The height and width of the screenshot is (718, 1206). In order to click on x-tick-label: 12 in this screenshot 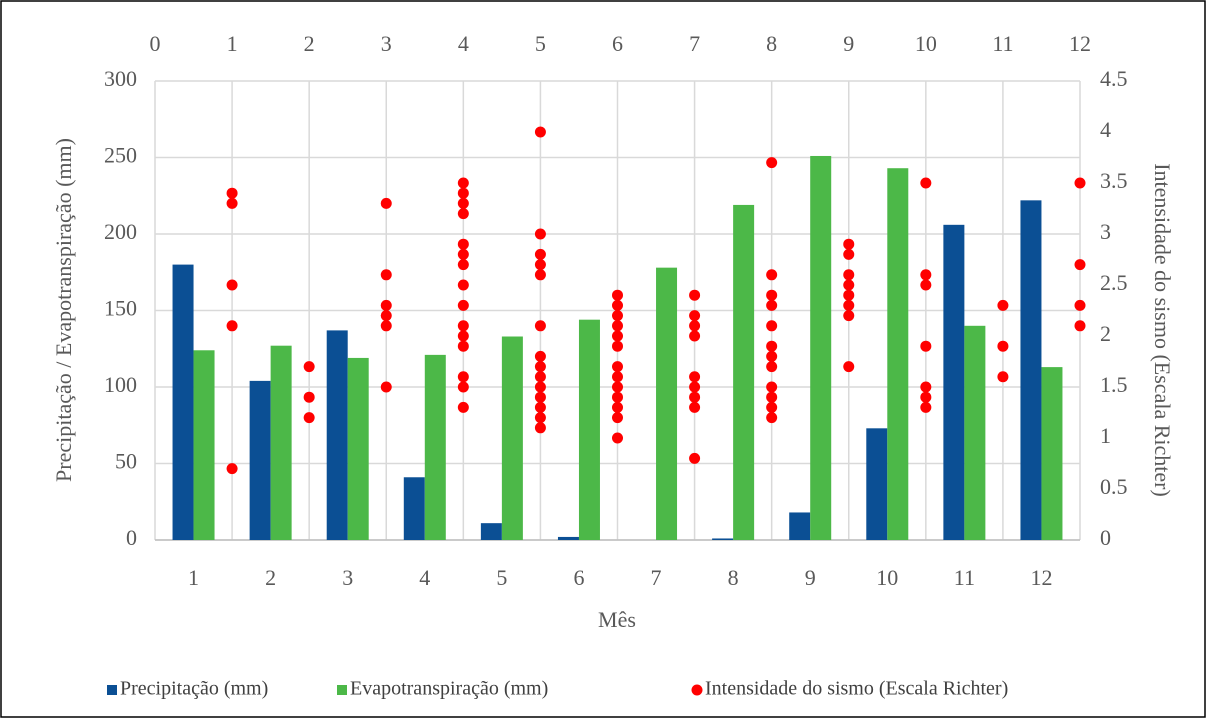, I will do `click(1041, 577)`.